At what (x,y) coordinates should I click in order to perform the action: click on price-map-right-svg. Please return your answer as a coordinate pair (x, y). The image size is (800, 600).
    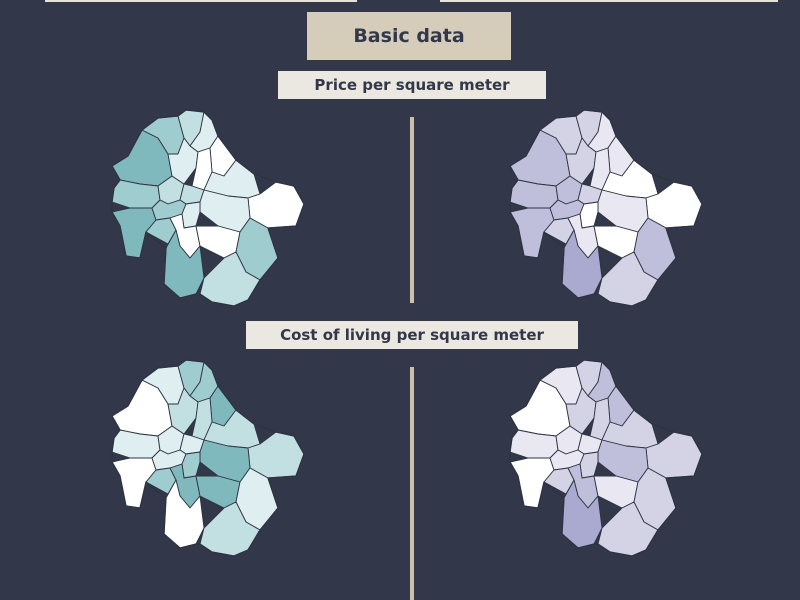
    Looking at the image, I should click on (606, 208).